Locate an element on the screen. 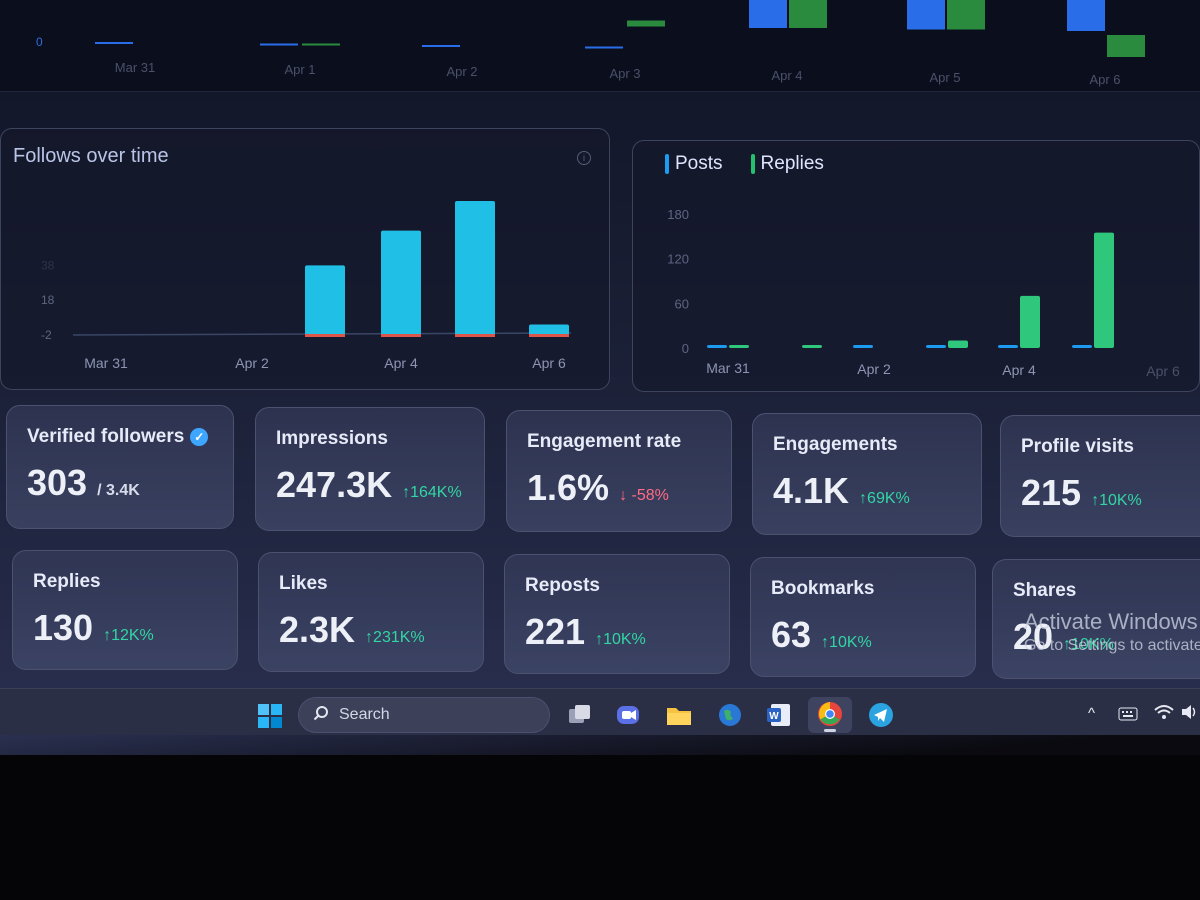 This screenshot has height=900, width=1200. follows-y-tick-label: 18 is located at coordinates (48, 300).